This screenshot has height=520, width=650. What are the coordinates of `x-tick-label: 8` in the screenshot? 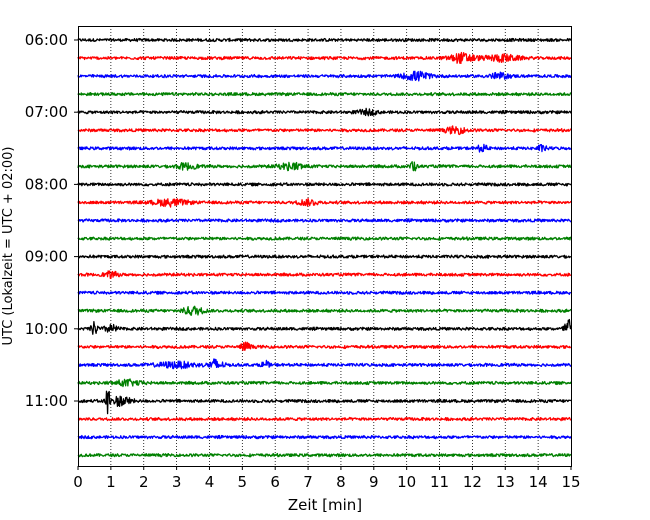 It's located at (341, 482).